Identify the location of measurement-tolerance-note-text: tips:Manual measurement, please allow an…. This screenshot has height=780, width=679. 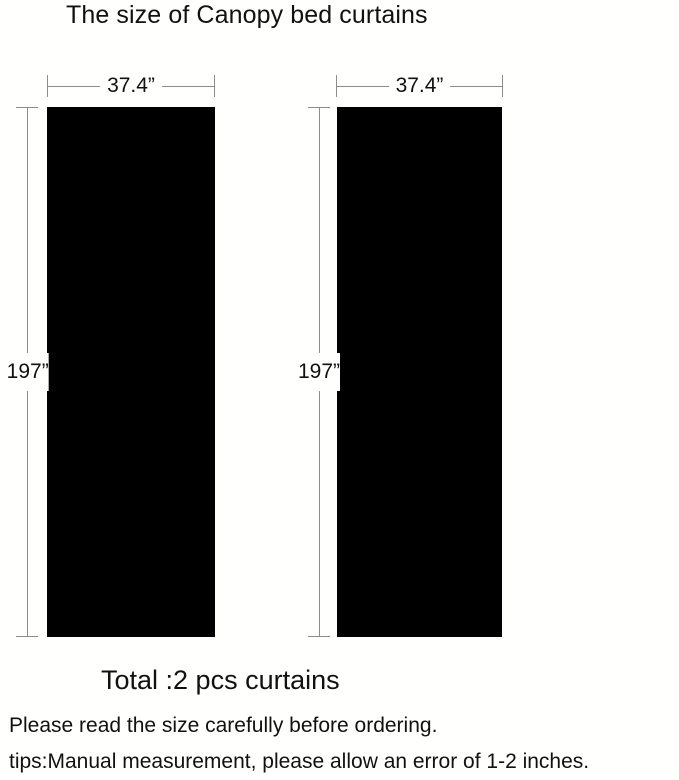
(299, 761).